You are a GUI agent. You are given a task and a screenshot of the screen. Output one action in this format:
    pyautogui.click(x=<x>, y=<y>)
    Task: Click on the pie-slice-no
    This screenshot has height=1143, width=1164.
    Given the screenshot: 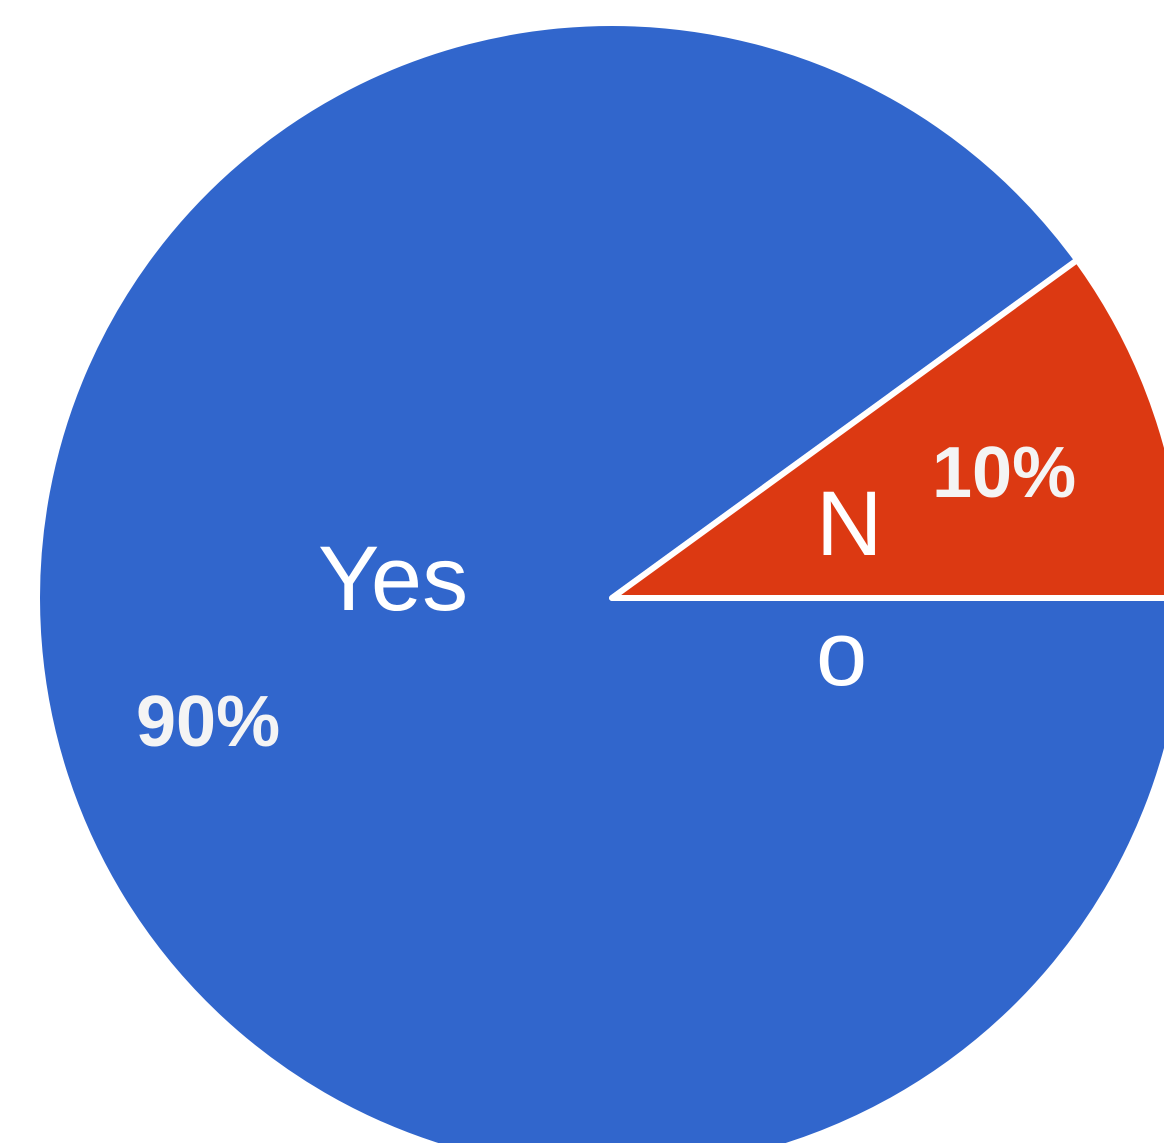 What is the action you would take?
    pyautogui.click(x=886, y=429)
    